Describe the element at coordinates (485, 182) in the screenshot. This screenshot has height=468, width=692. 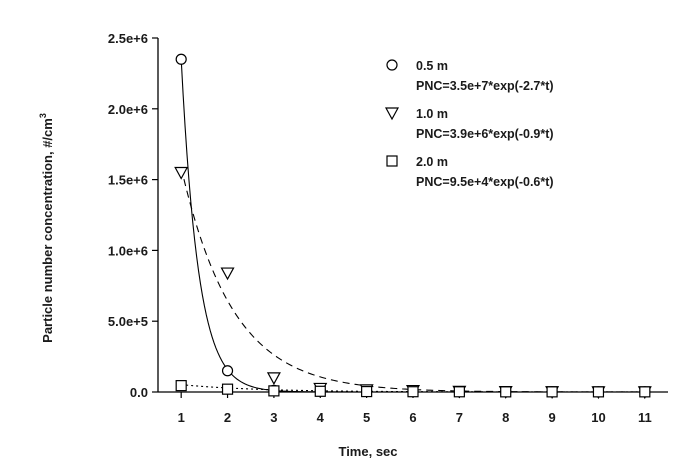
I see `legend-equation: PNC=9.5e+4*exp(-0.6*t)` at that location.